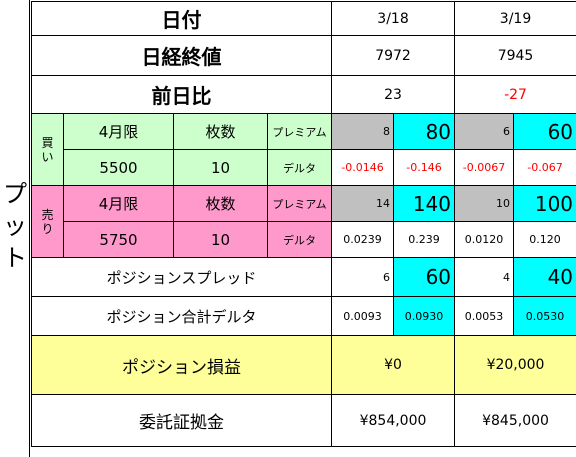 The height and width of the screenshot is (457, 576). I want to click on date-2: 3/19, so click(515, 18).